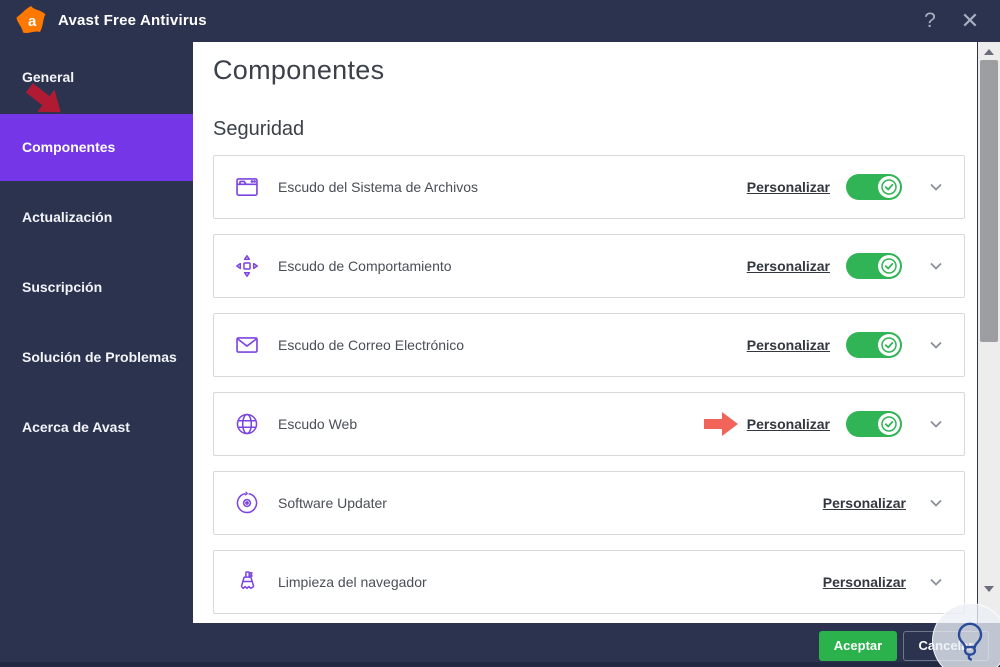  Describe the element at coordinates (874, 187) in the screenshot. I see `toggle-file-system-shield` at that location.